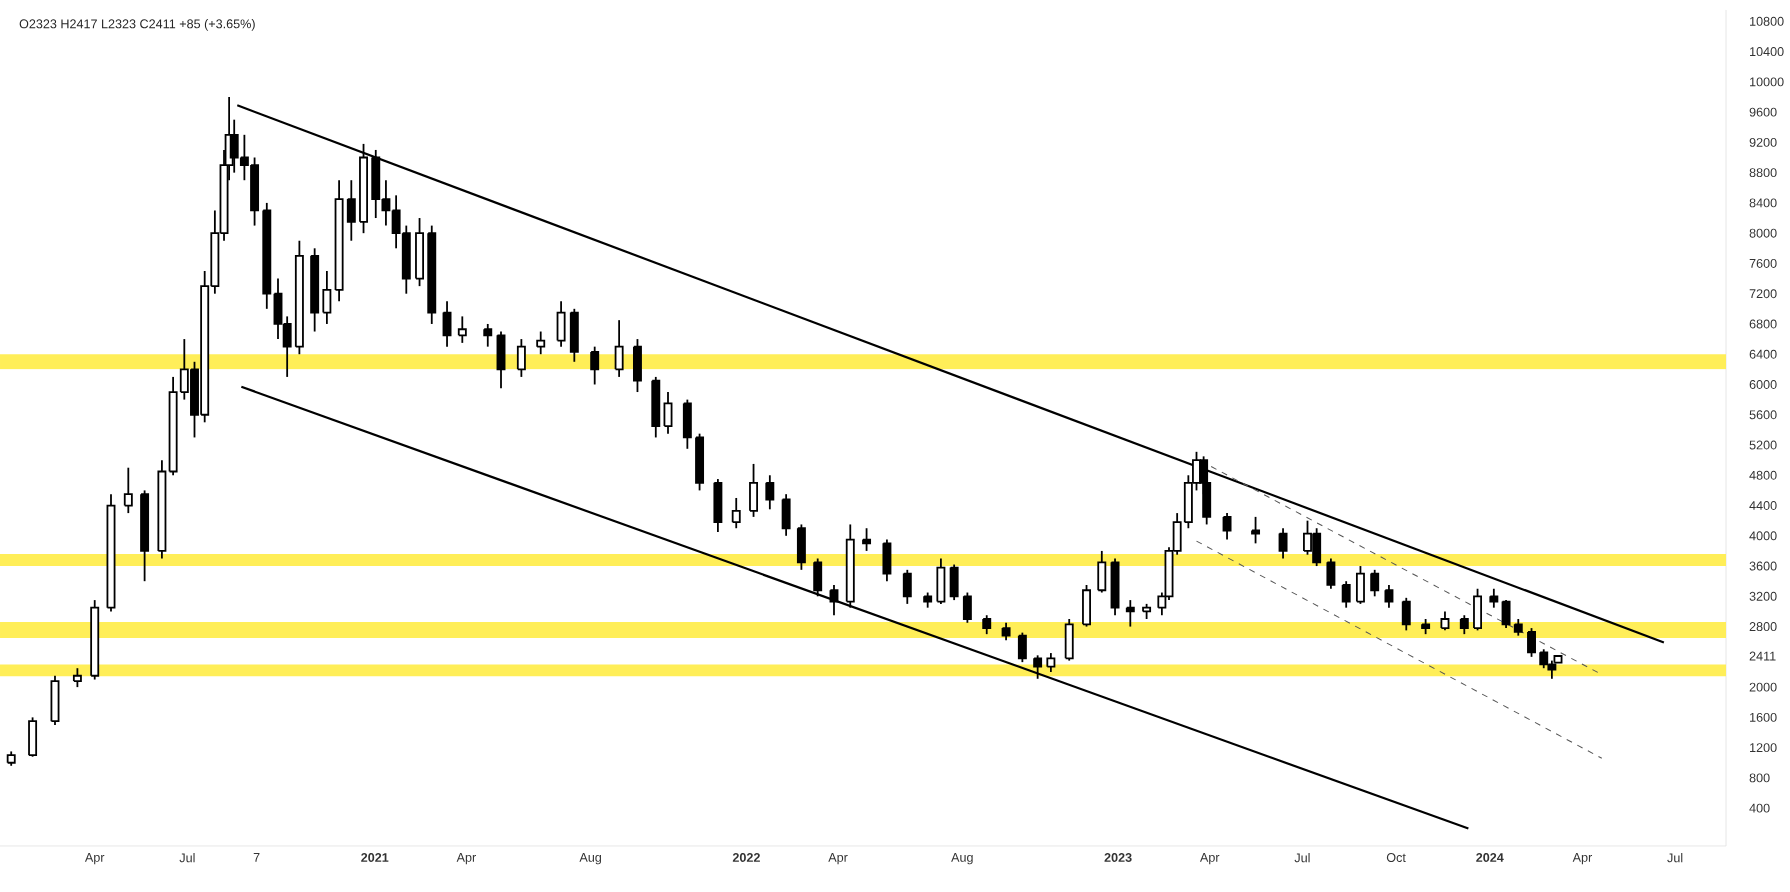 The width and height of the screenshot is (1790, 892). What do you see at coordinates (1762, 656) in the screenshot?
I see `y-tick-label: 2411` at bounding box center [1762, 656].